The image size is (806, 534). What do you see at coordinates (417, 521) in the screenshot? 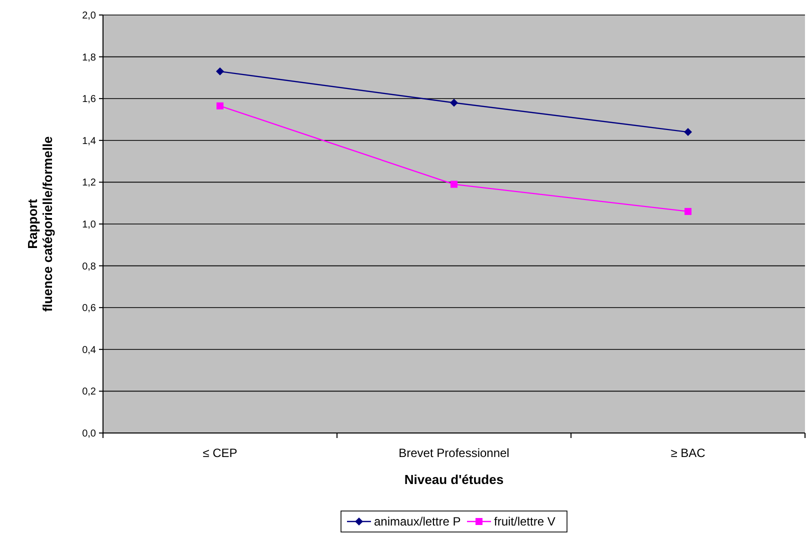
I see `legend-label: animaux/lettre P` at bounding box center [417, 521].